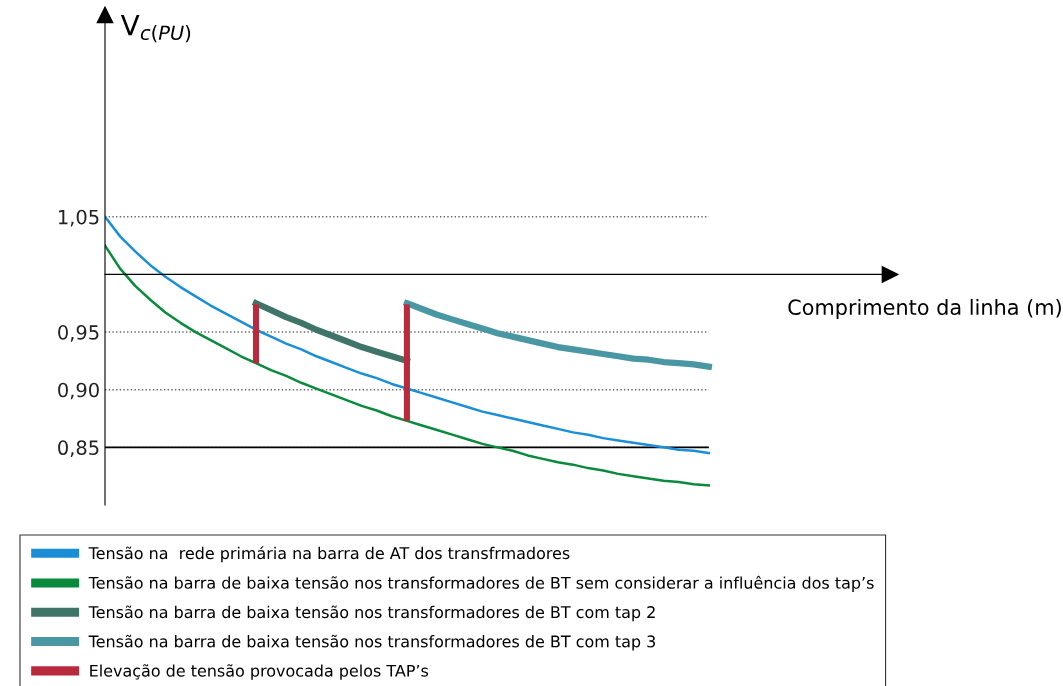 This screenshot has height=686, width=1063. What do you see at coordinates (371, 613) in the screenshot?
I see `legend-label: Tensão na barra de baixa tensão nos transformadores de BT com tap 2` at bounding box center [371, 613].